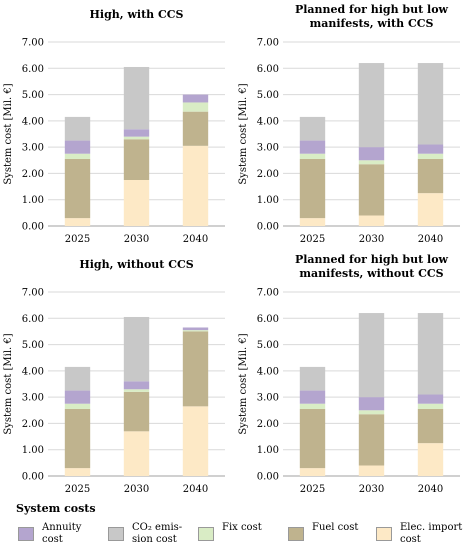 This screenshot has width=466, height=550. I want to click on legend-item-elec: Elec. import cost, so click(421, 536).